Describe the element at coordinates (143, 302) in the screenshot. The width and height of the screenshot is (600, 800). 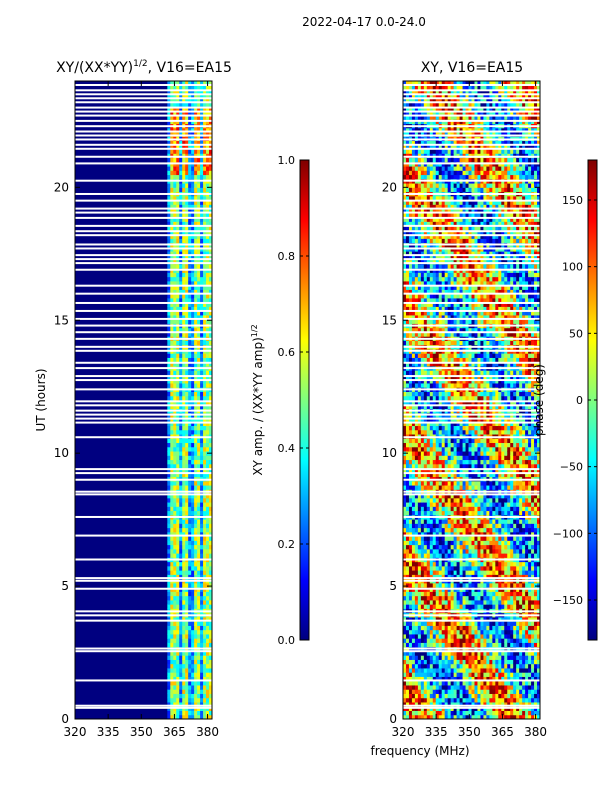
I see `panel1-flag-row` at that location.